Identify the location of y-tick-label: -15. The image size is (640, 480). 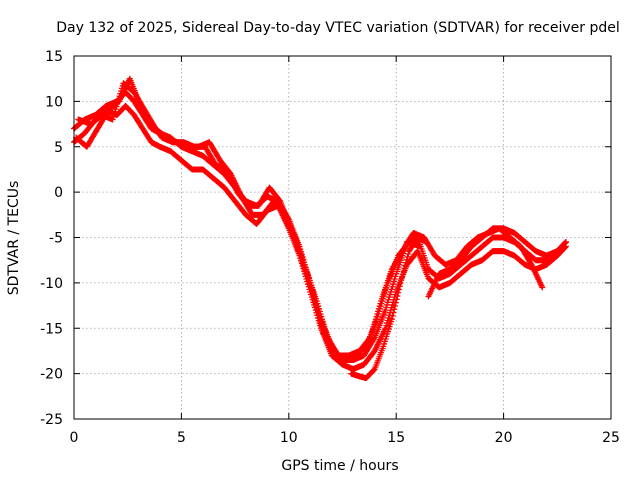
(51, 329).